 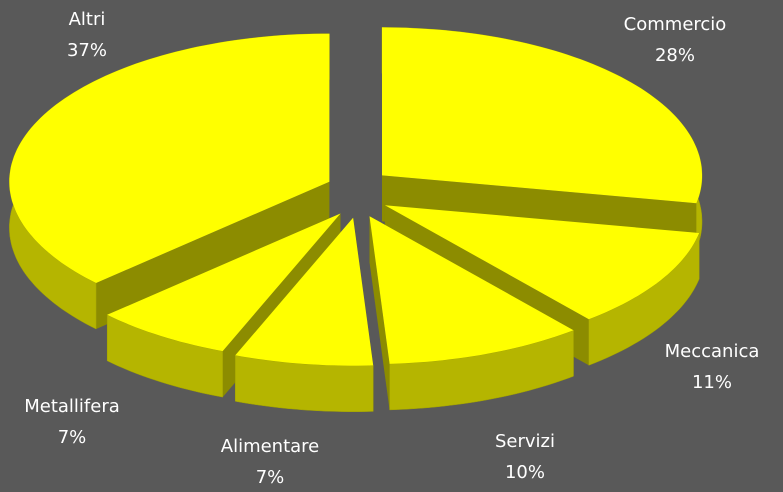 What do you see at coordinates (525, 472) in the screenshot?
I see `data-label-value: 10%` at bounding box center [525, 472].